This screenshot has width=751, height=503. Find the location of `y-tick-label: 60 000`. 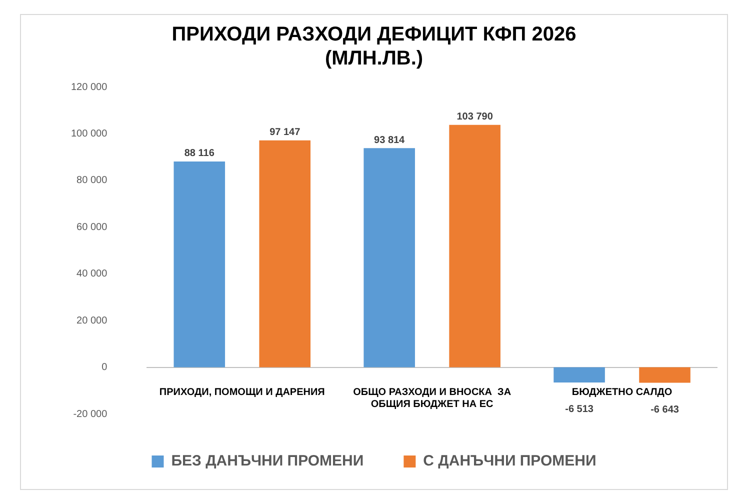

y-tick-label: 60 000 is located at coordinates (92, 227).